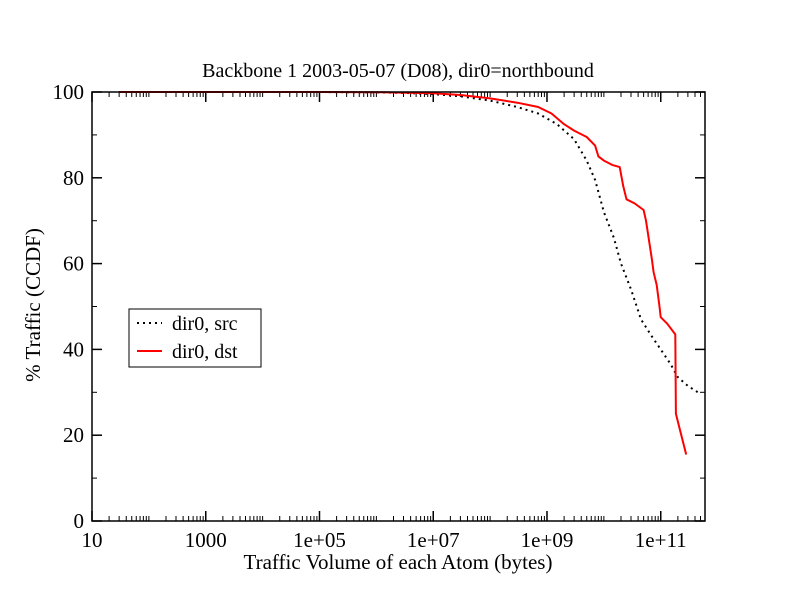  Describe the element at coordinates (205, 324) in the screenshot. I see `legend-label-src: dir0, src` at that location.